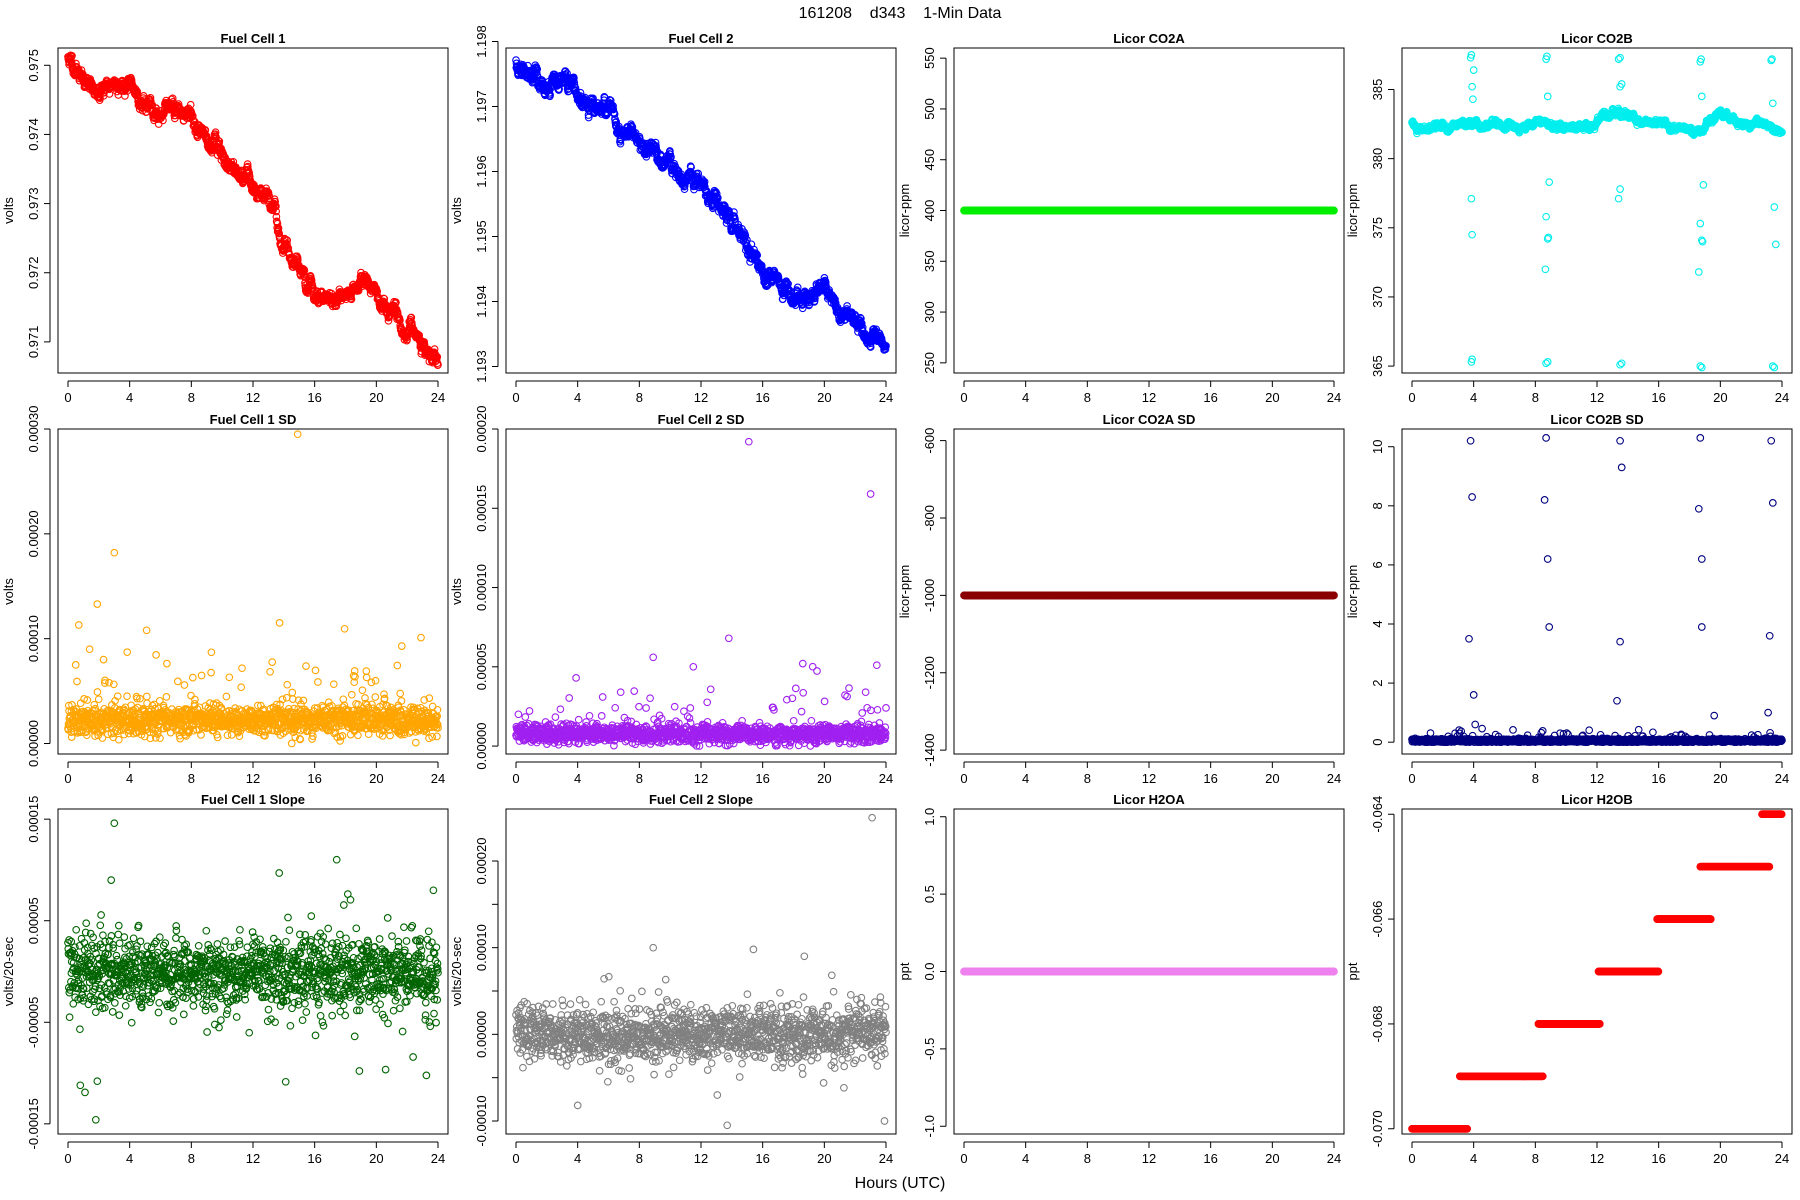 This screenshot has width=1800, height=1200. I want to click on y-axis: 0.971 0.972 0.973 0.974 0.975, so click(38, 204).